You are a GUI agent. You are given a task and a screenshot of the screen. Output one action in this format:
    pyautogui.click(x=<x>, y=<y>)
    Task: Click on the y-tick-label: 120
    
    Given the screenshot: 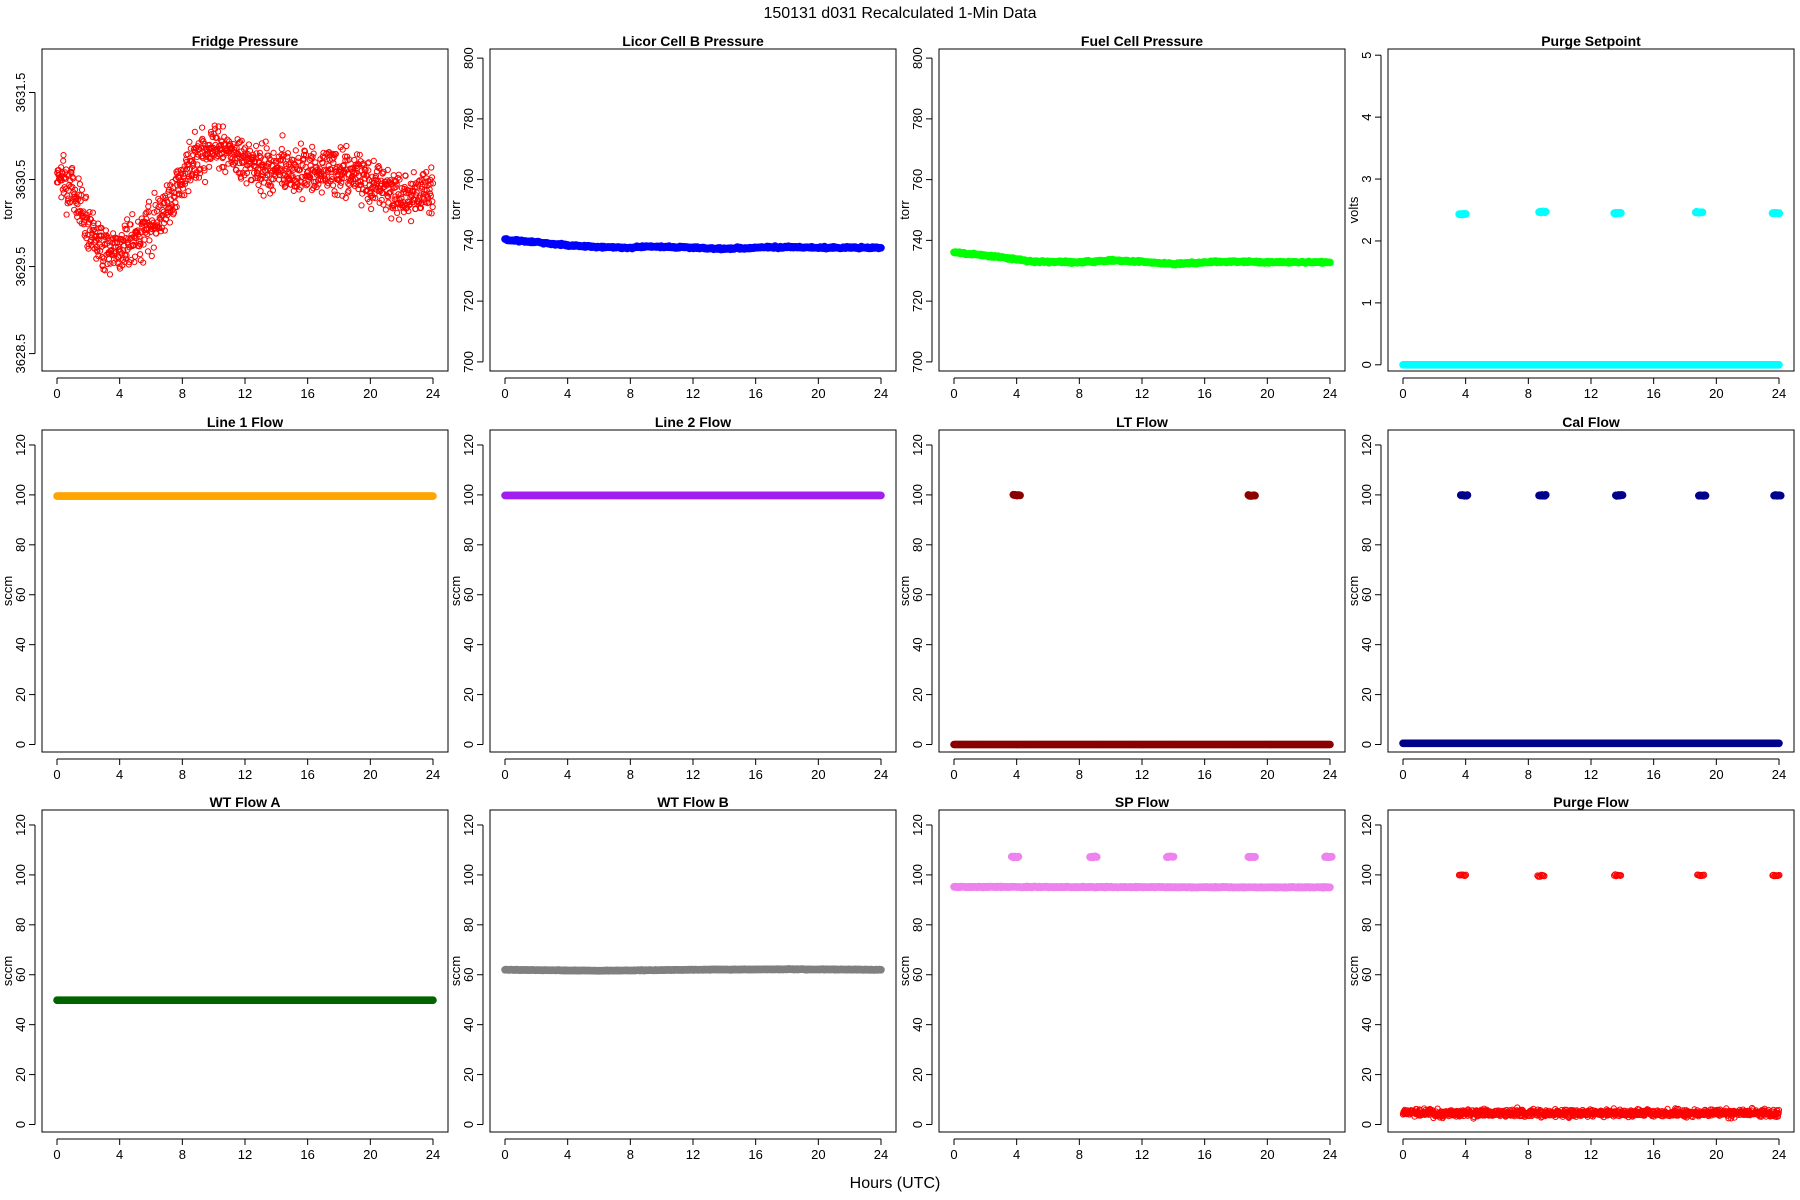 What is the action you would take?
    pyautogui.click(x=20, y=445)
    